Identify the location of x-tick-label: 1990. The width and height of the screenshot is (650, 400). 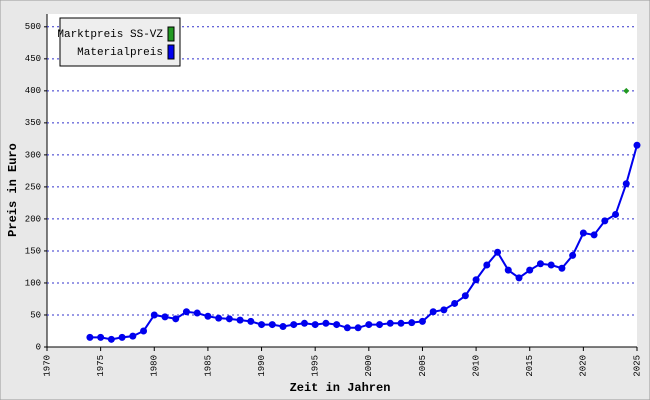
(262, 366).